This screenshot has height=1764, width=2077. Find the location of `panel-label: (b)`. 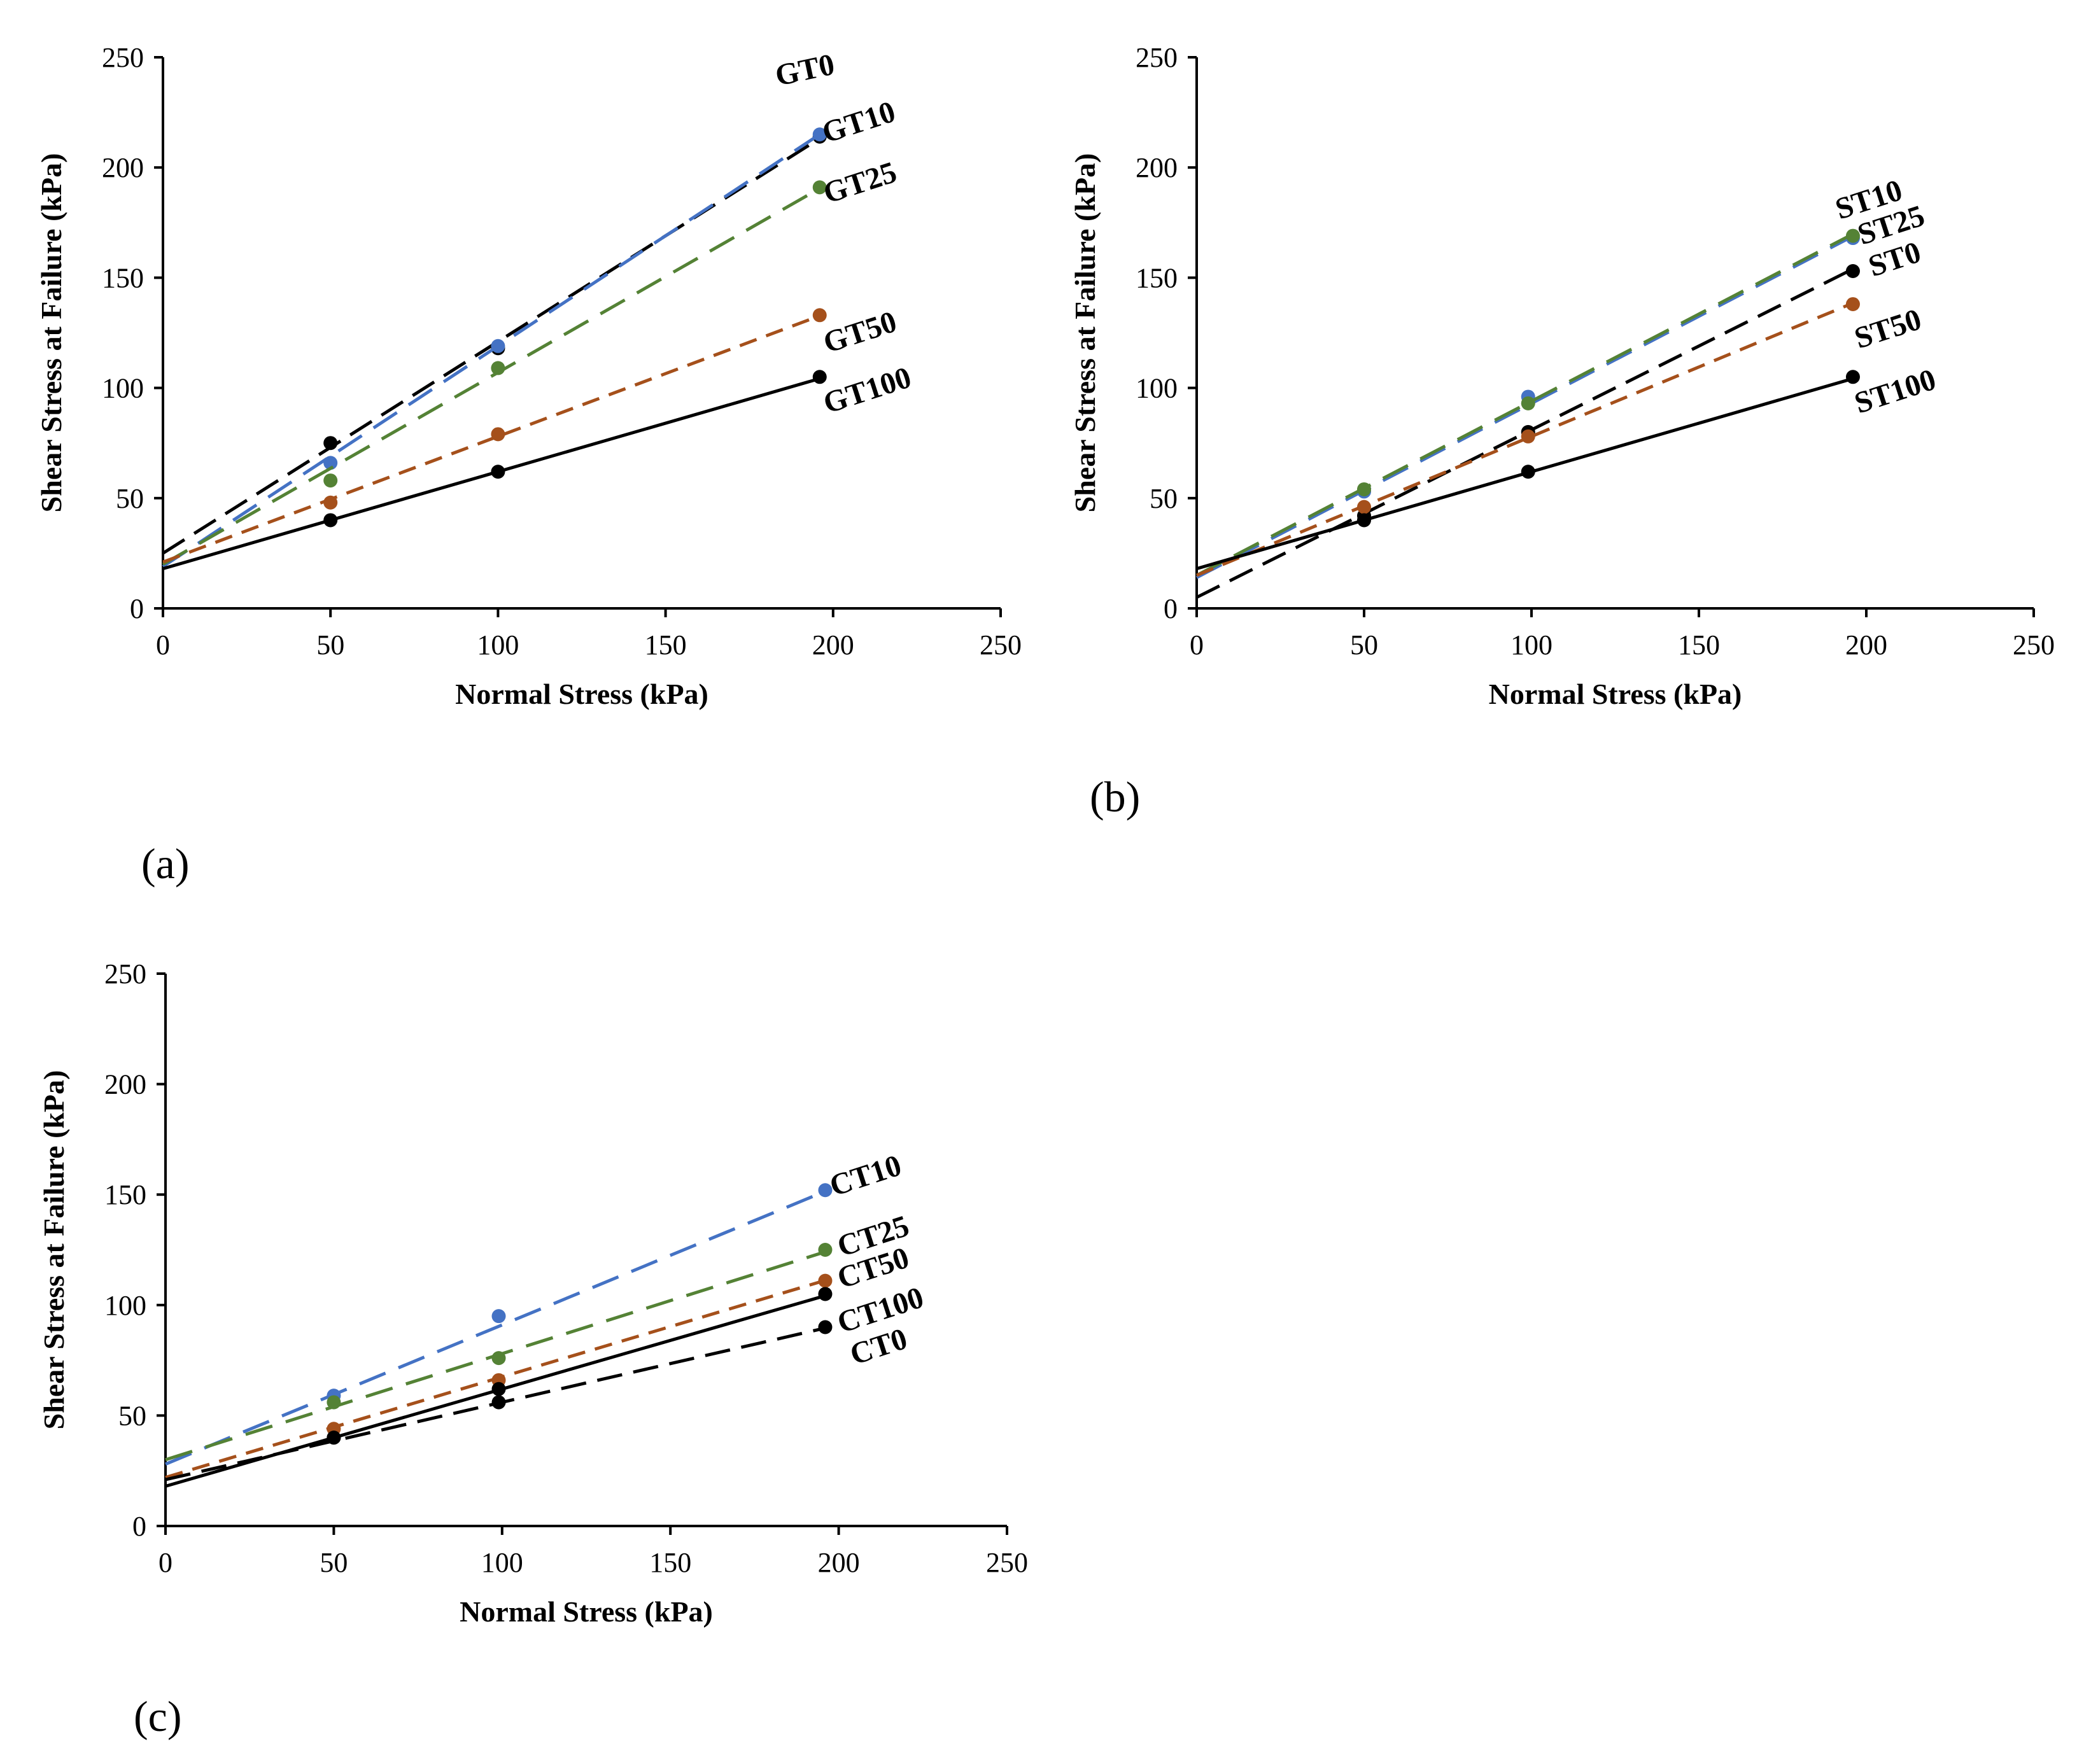

panel-label: (b) is located at coordinates (1115, 797).